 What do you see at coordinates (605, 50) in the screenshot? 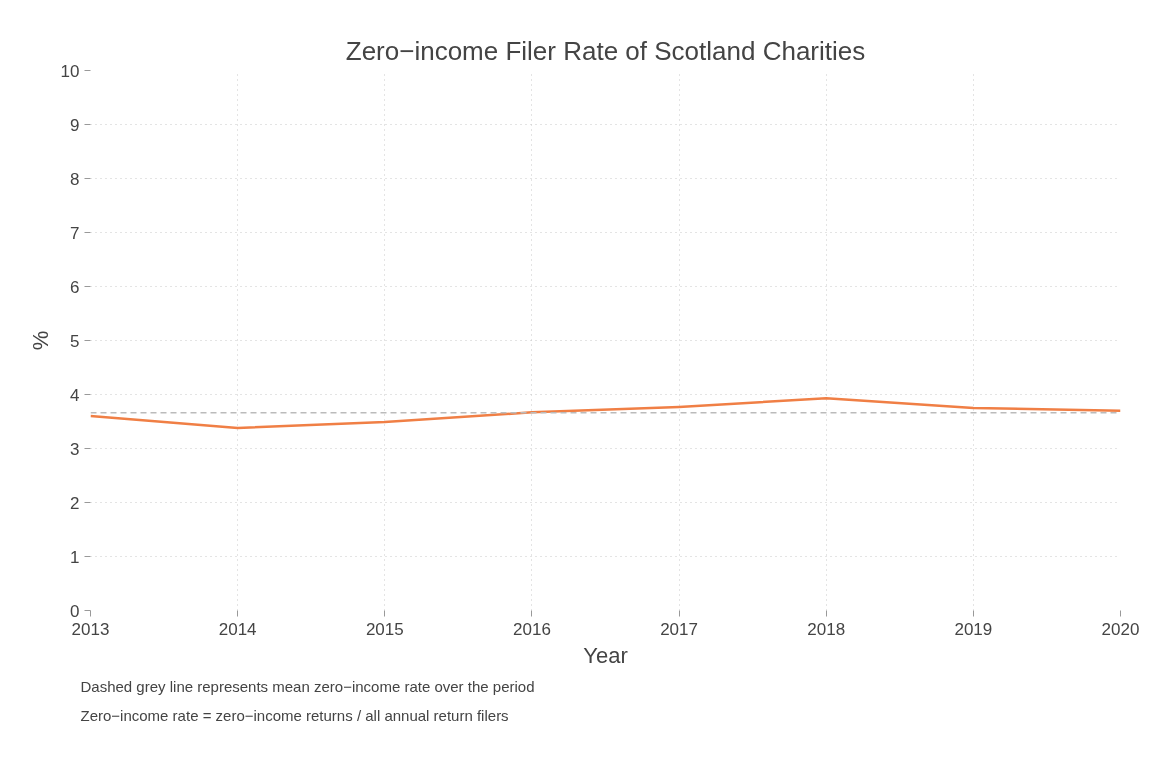
I see `chart-title: Zero−income Filer Rate of Scotland Charities` at bounding box center [605, 50].